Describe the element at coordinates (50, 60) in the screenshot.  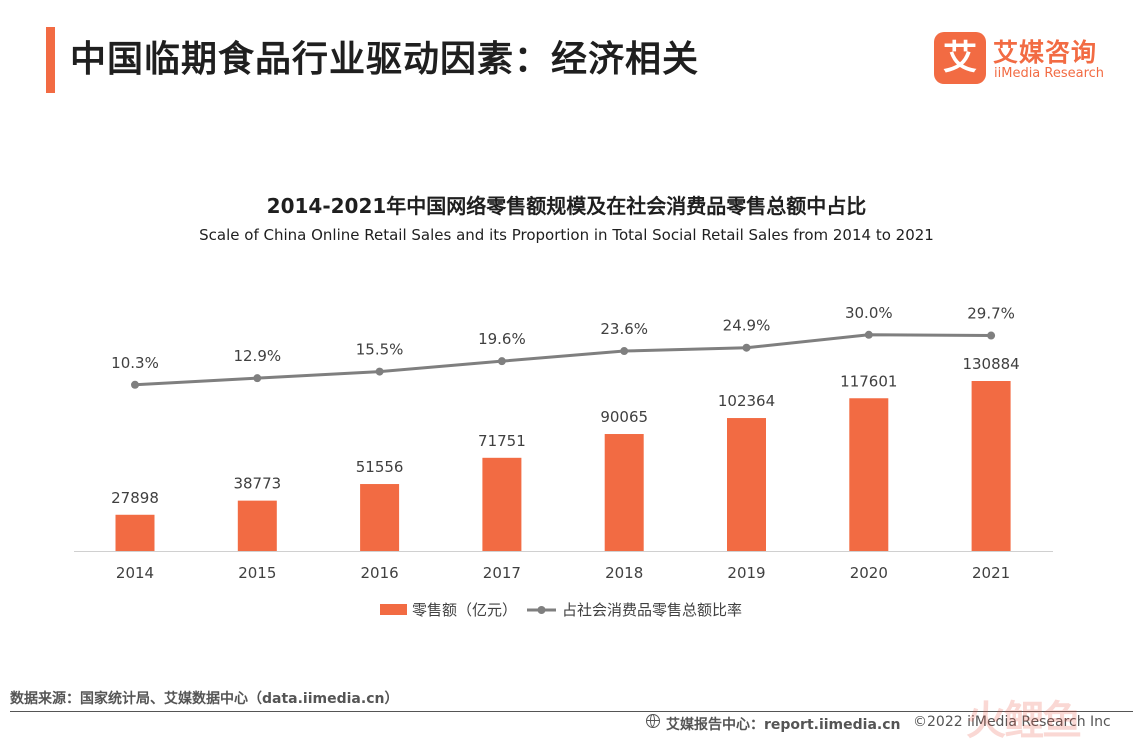
I see `title-accent-bar` at that location.